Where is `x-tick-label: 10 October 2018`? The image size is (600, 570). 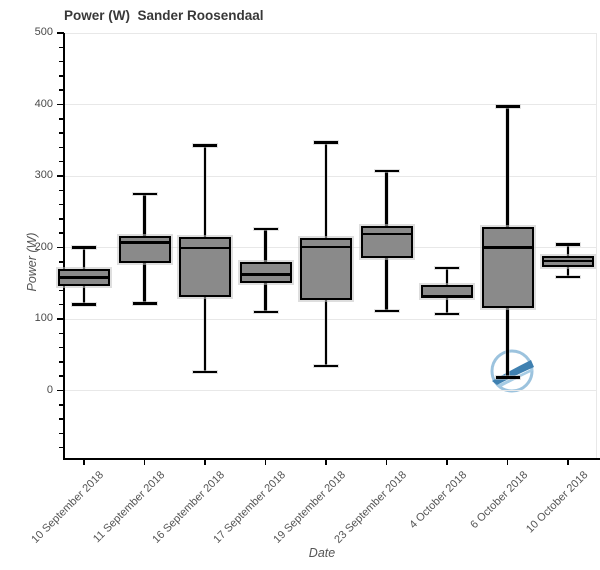 x-tick-label: 10 October 2018 is located at coordinates (557, 502).